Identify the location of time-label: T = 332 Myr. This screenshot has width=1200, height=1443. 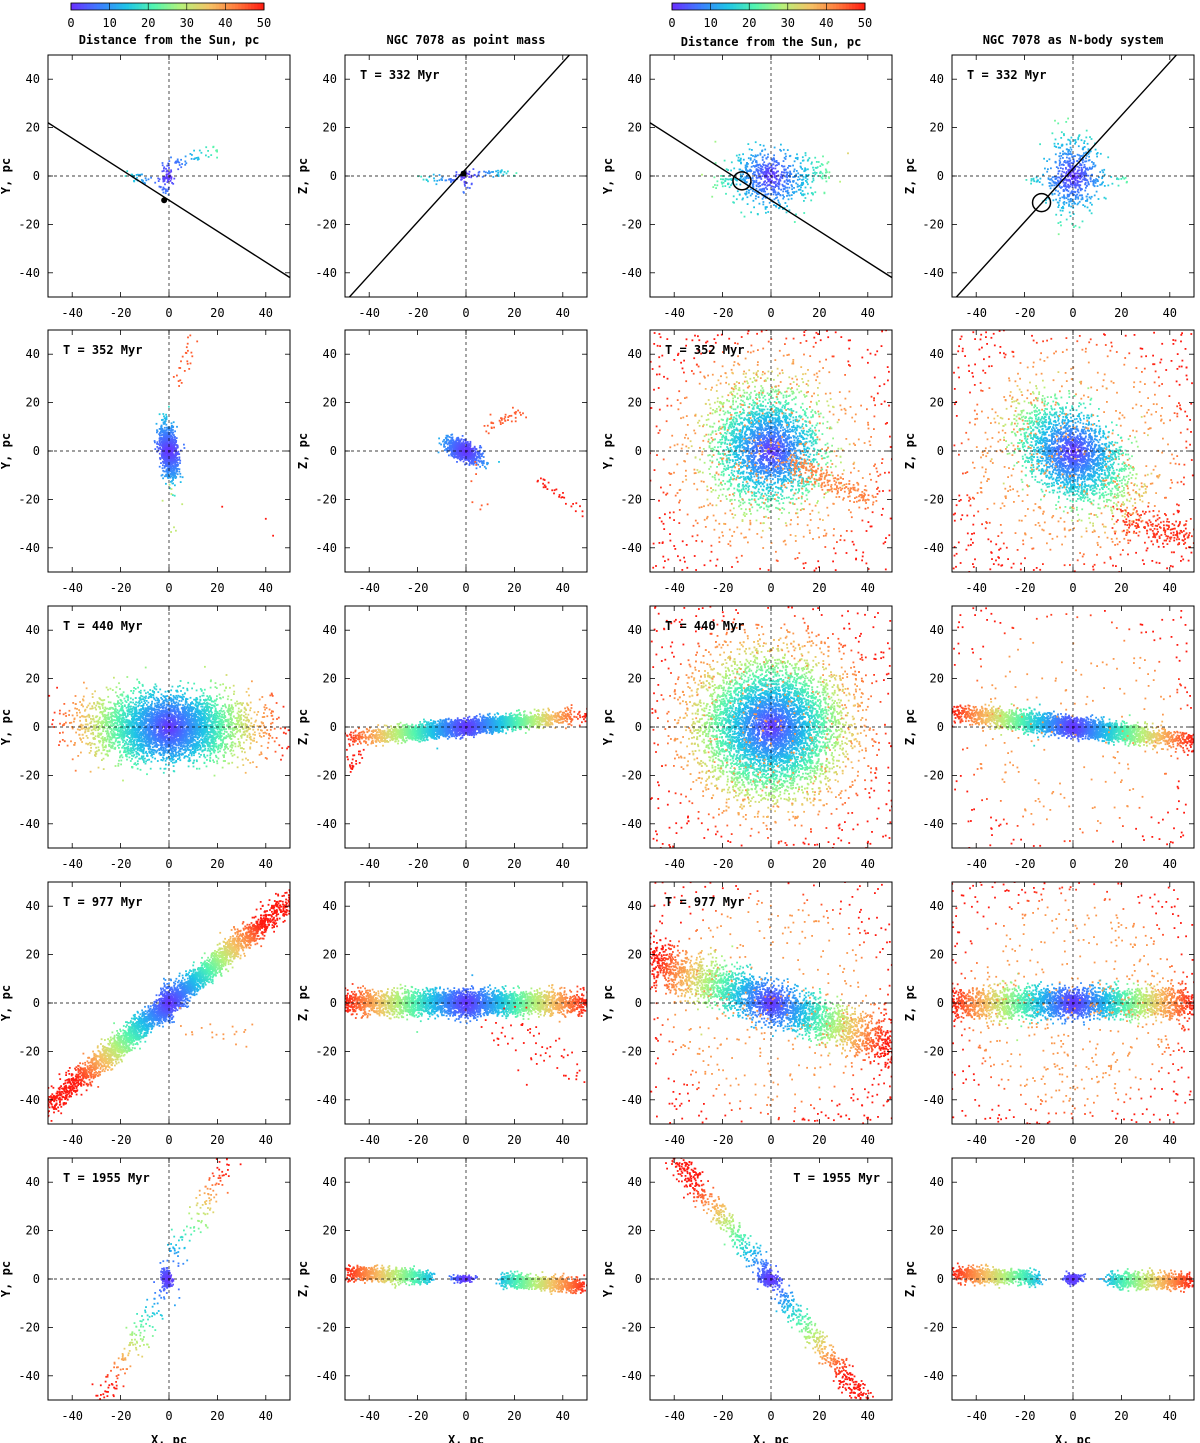
(399, 75).